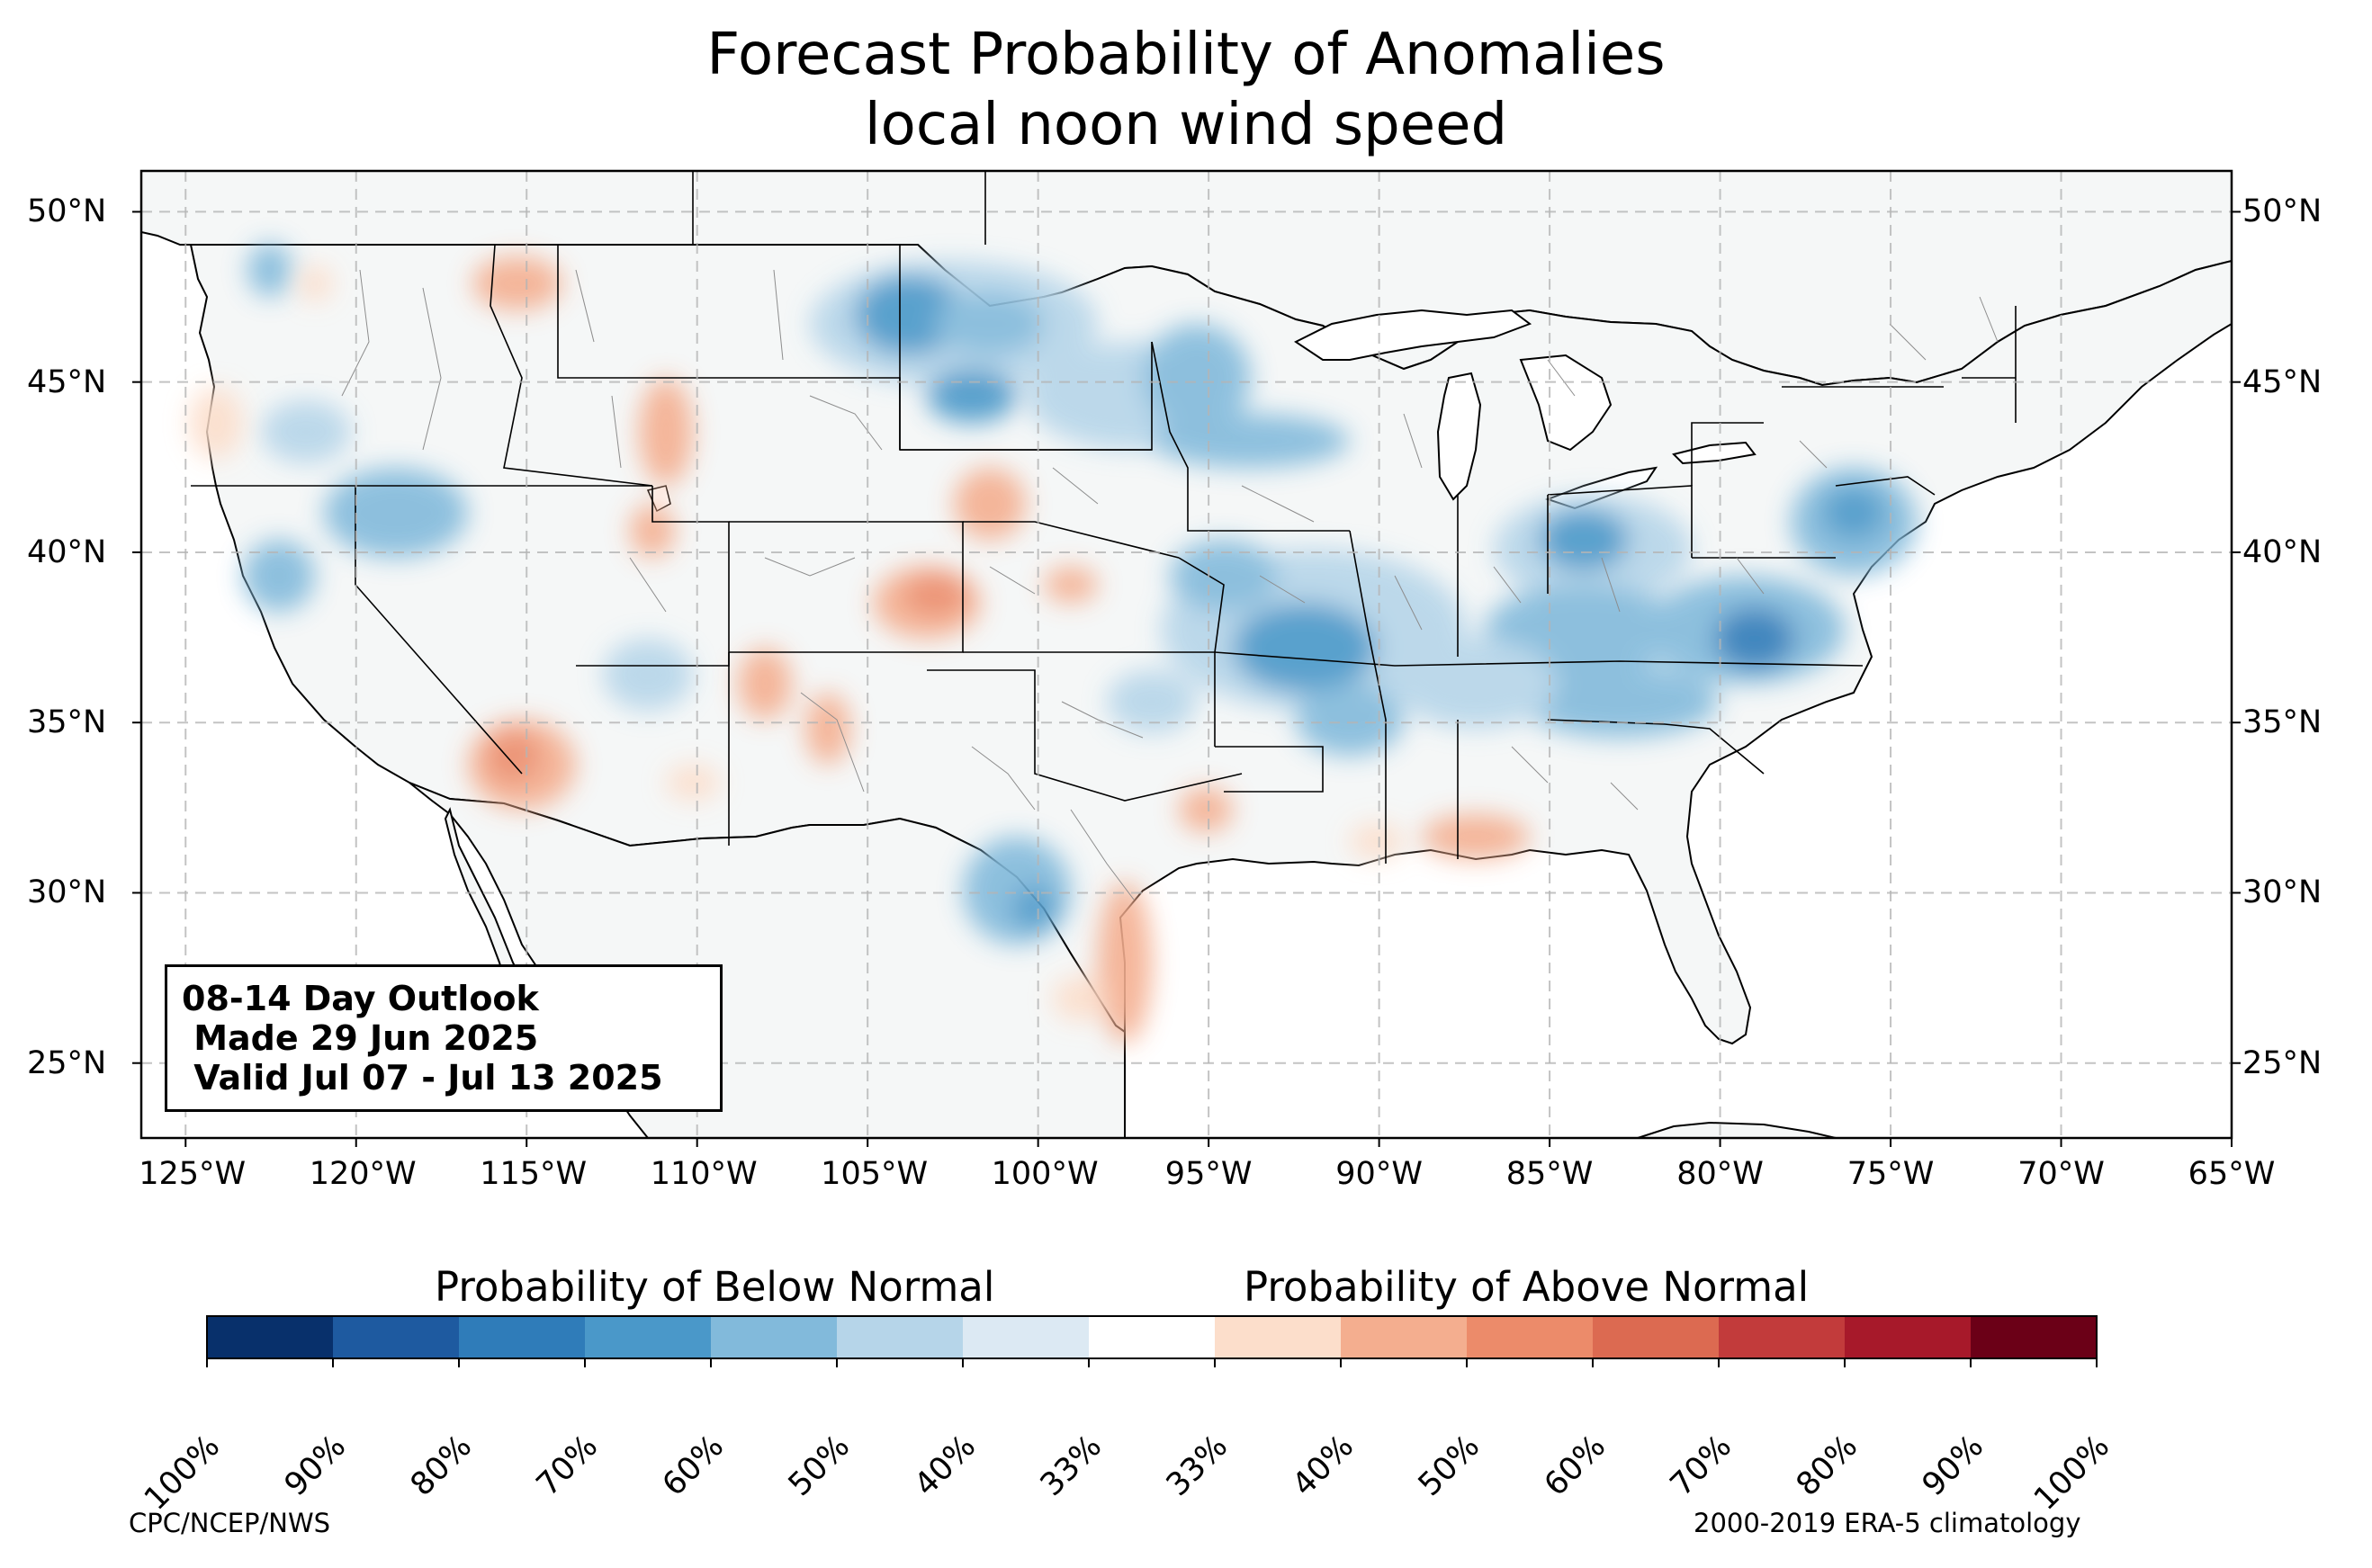 The height and width of the screenshot is (1568, 2372). Describe the element at coordinates (1186, 55) in the screenshot. I see `chart-title: Forecast Probability of Anomalies` at that location.